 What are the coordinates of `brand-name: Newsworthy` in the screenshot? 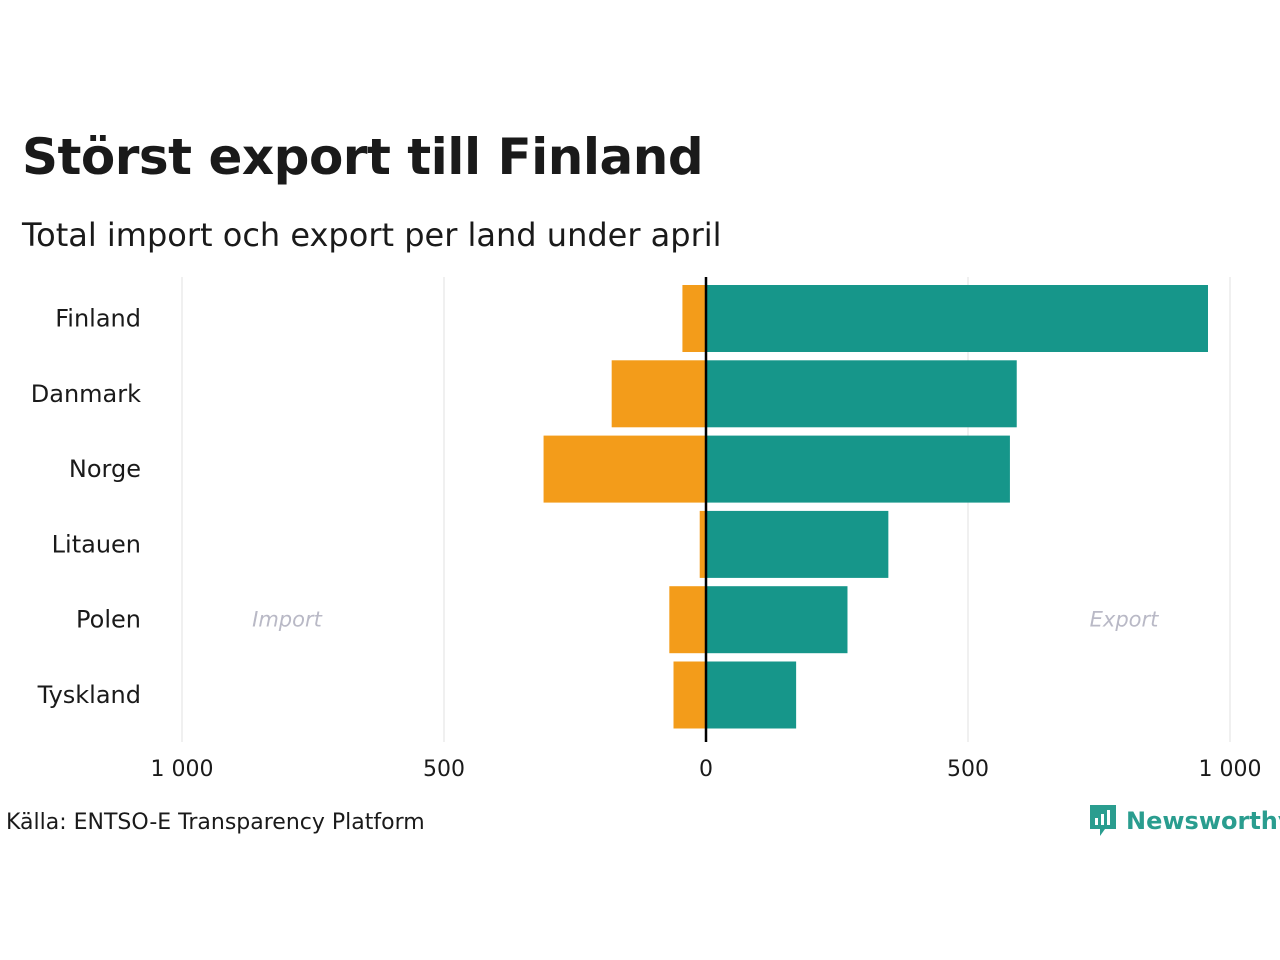 It's located at (1203, 821).